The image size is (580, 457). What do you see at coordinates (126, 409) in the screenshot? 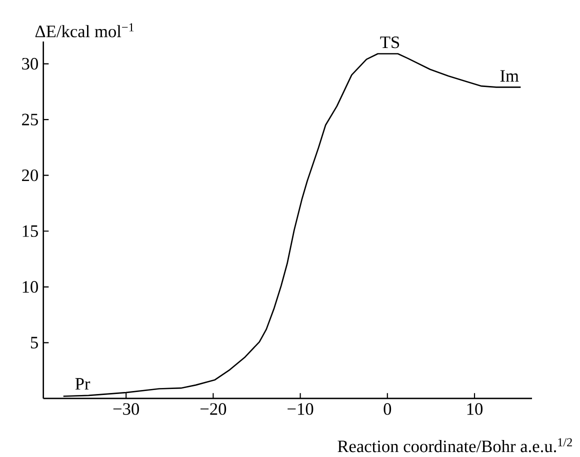
I see `x-tick-label: −30` at bounding box center [126, 409].